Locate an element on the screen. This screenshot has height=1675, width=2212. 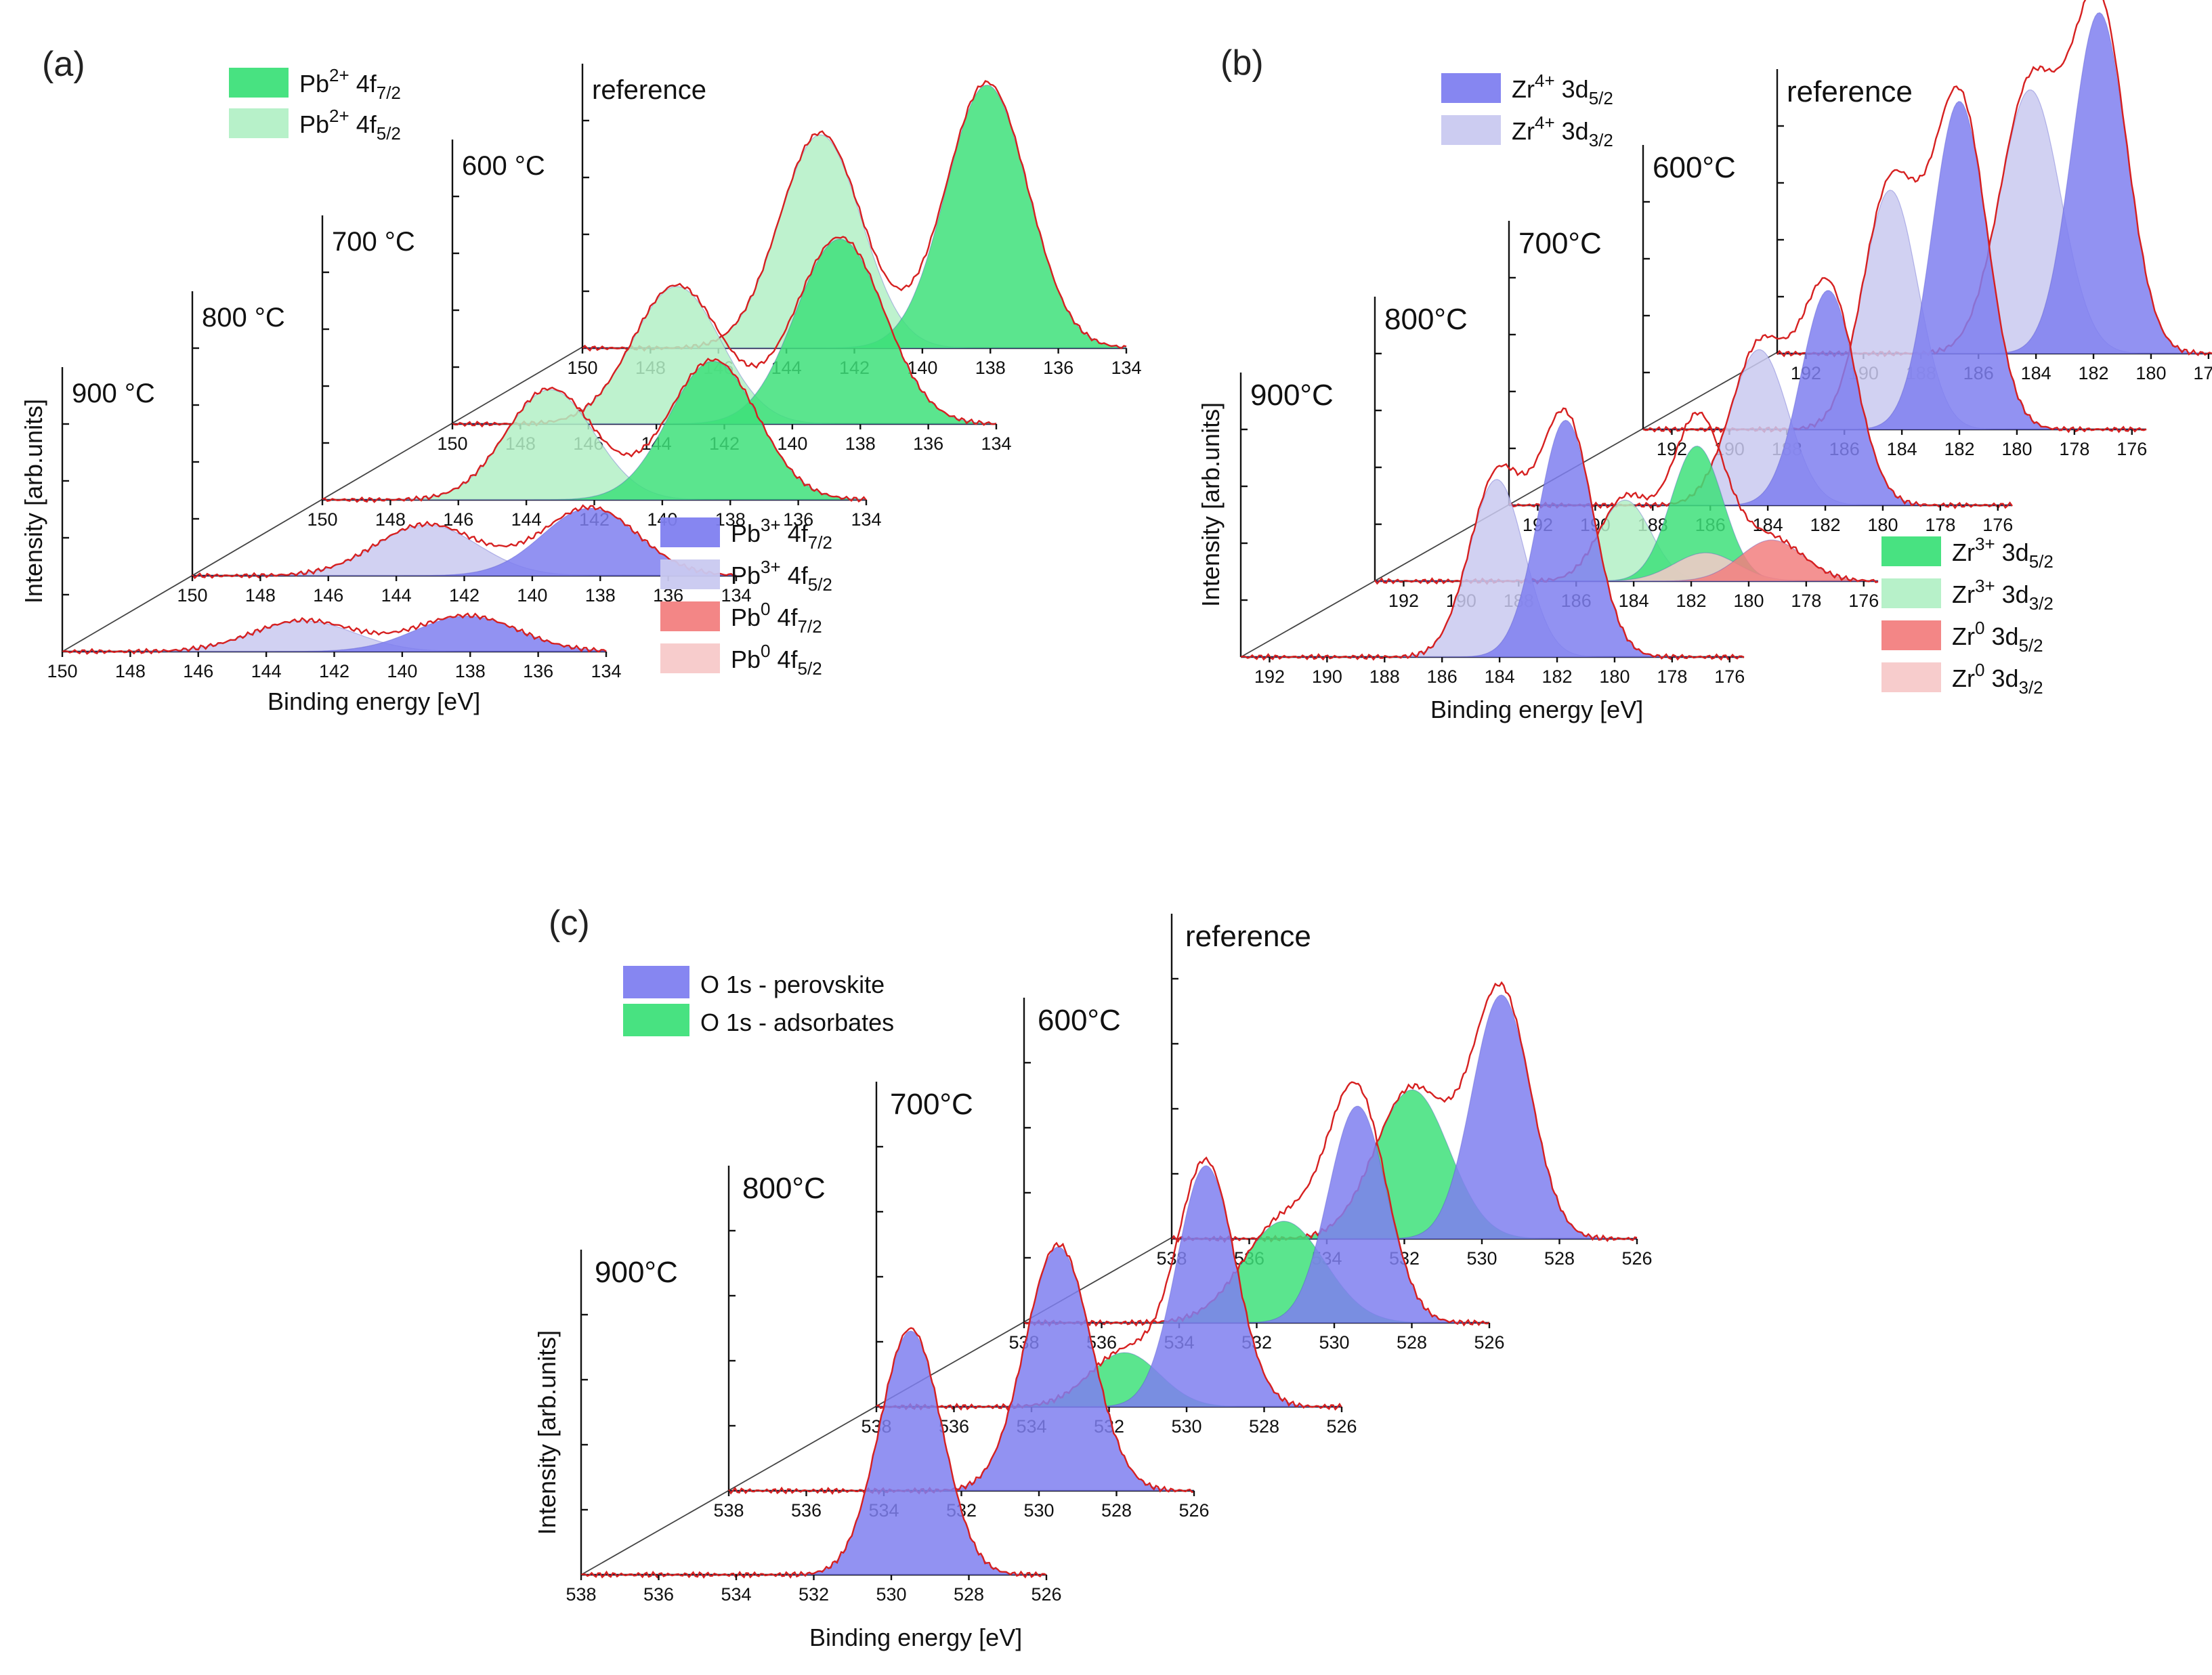
x-axis-title: Binding energy [eV] is located at coordinates (374, 701).